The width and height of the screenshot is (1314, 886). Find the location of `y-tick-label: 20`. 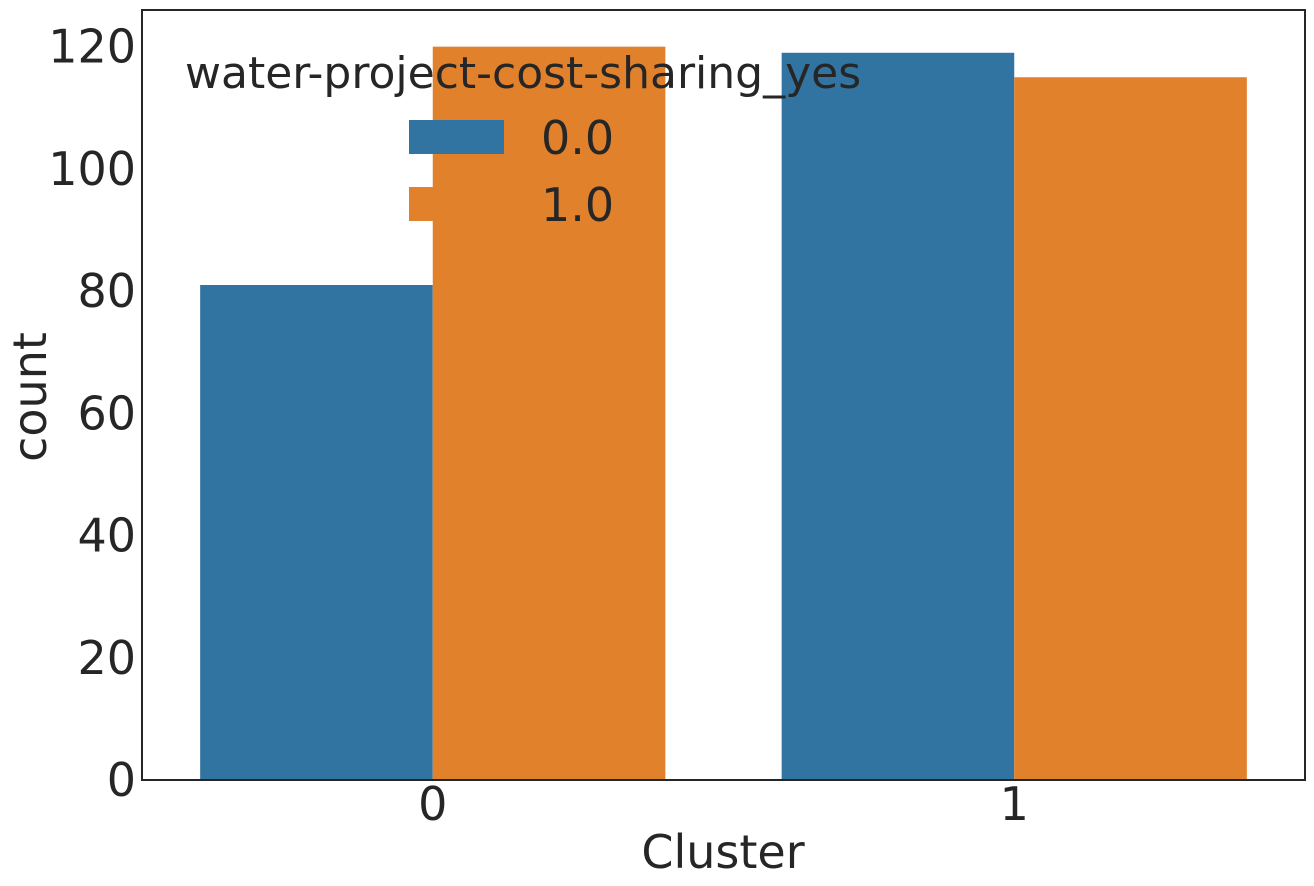

y-tick-label: 20 is located at coordinates (106, 658).